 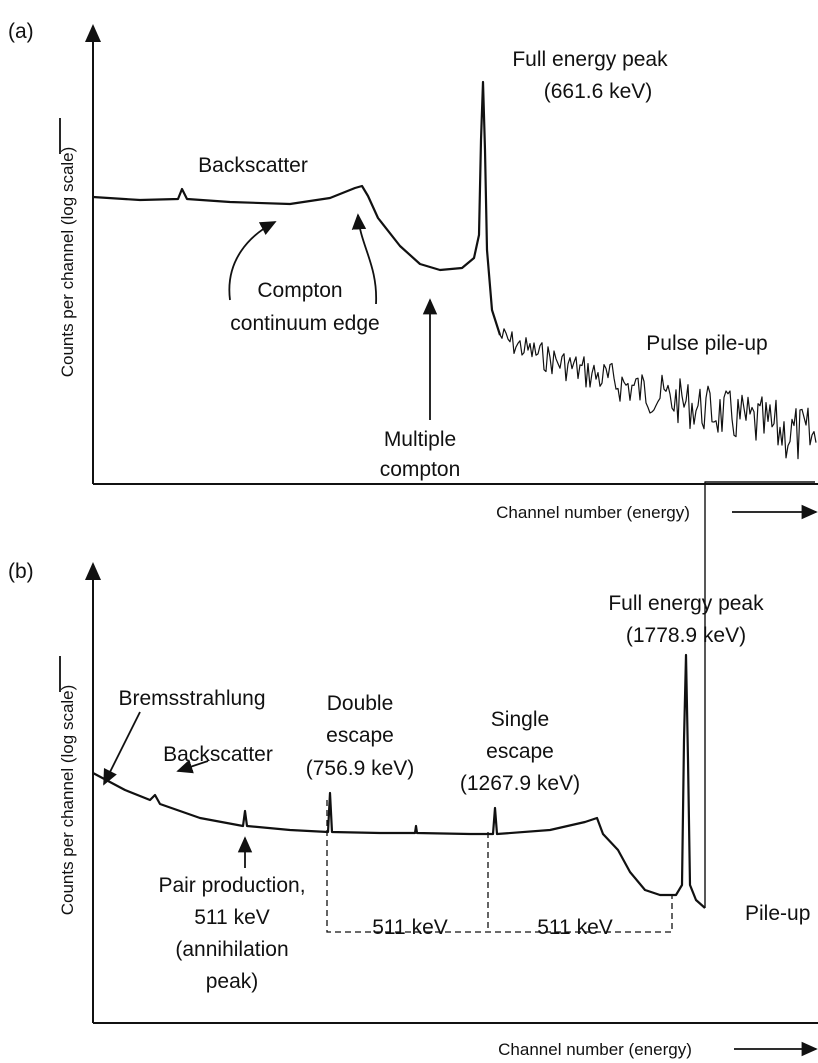 I want to click on annotation: peak), so click(x=232, y=981).